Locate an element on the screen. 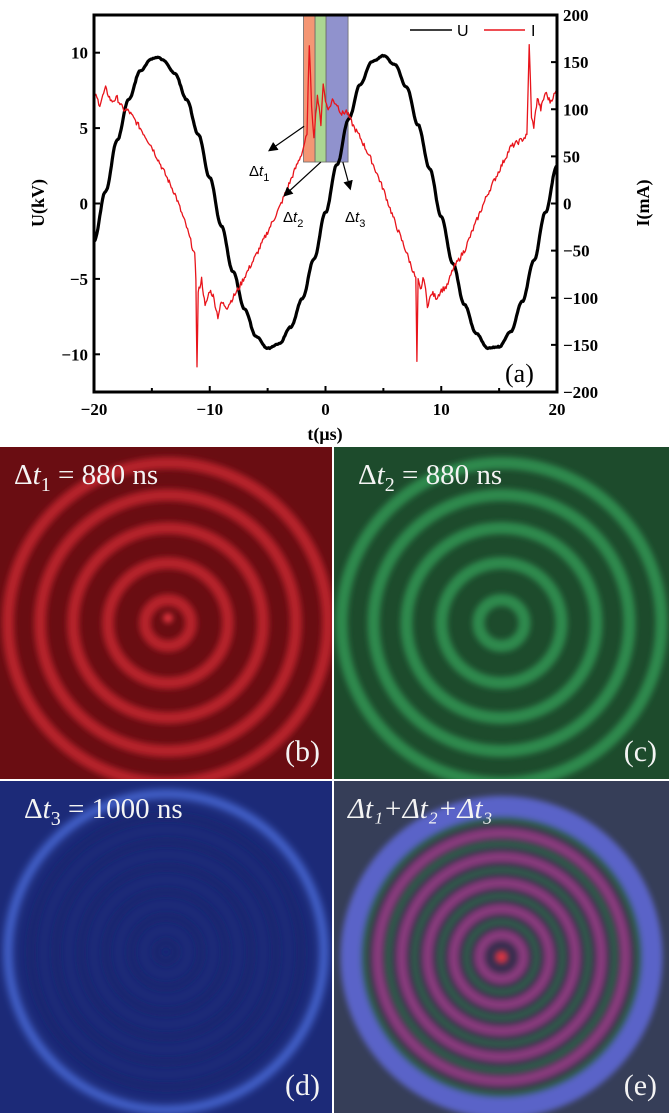 The height and width of the screenshot is (1113, 669). y-left-tick-label: −5 is located at coordinates (79, 279).